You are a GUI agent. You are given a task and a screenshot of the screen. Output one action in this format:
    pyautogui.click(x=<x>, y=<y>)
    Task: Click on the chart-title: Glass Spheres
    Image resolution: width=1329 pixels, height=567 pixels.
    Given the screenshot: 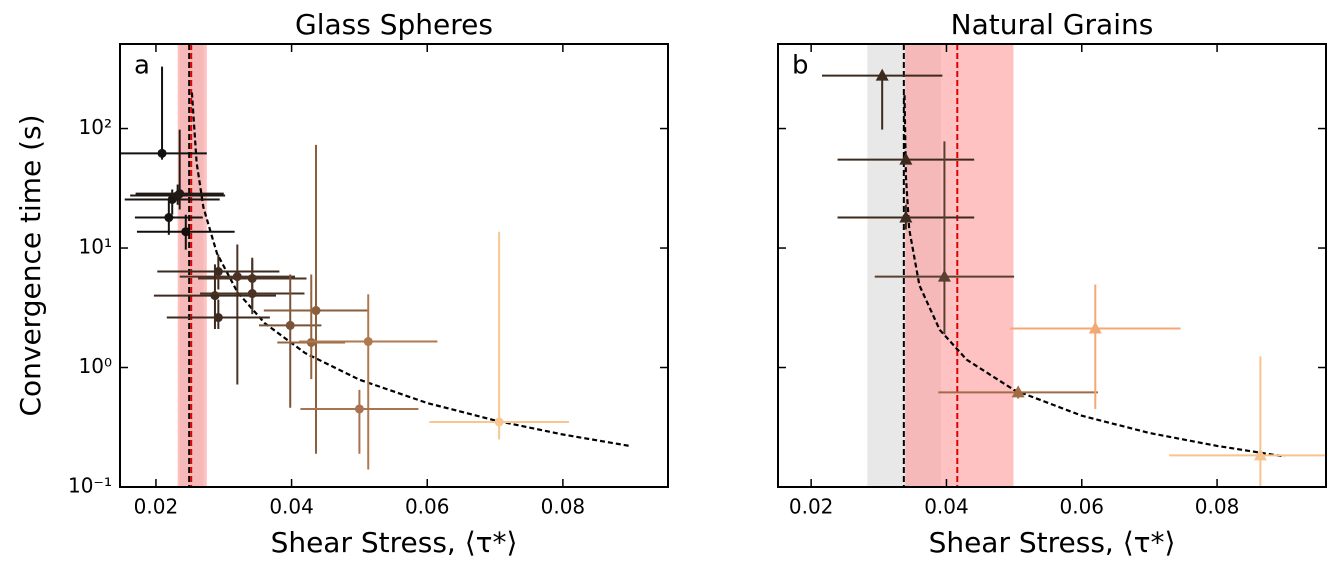 What is the action you would take?
    pyautogui.click(x=394, y=24)
    